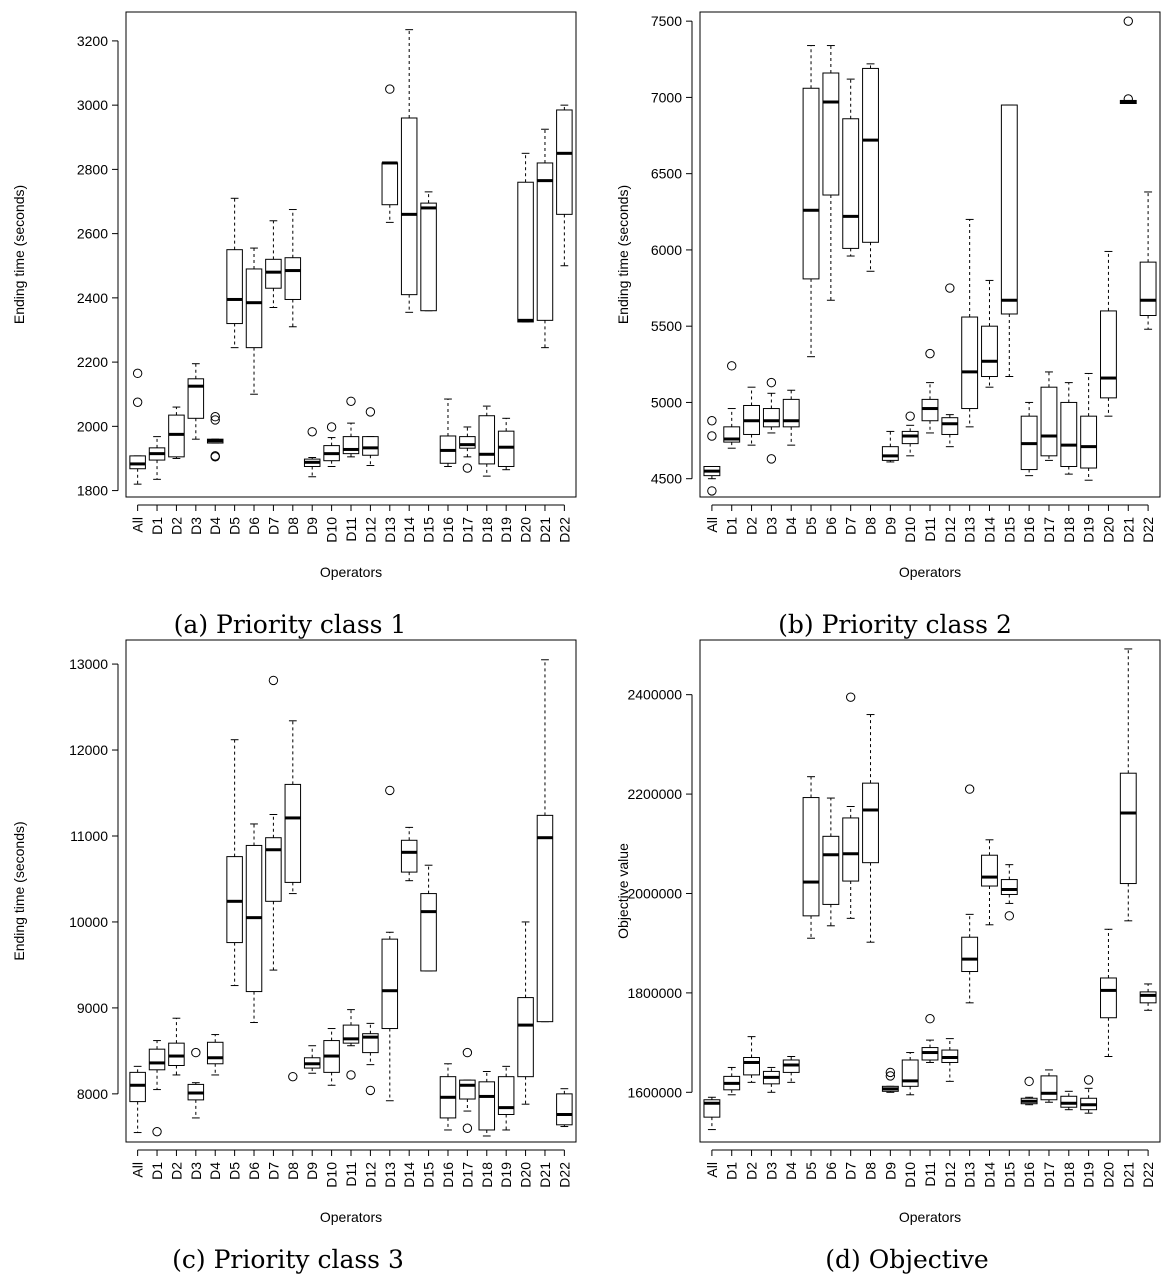 This screenshot has width=1169, height=1283. I want to click on subfigure-caption: (d) Objective, so click(906, 1259).